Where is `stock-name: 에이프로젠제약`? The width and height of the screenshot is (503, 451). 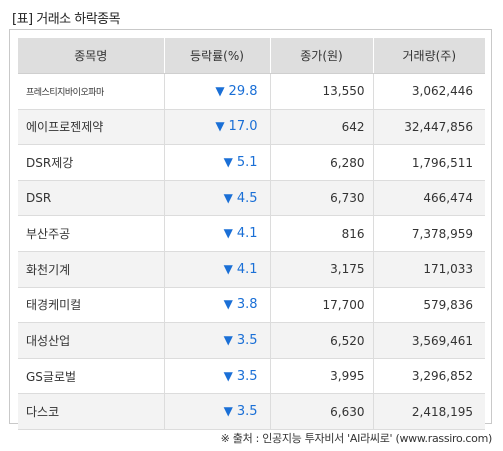 stock-name: 에이프로젠제약 is located at coordinates (91, 127).